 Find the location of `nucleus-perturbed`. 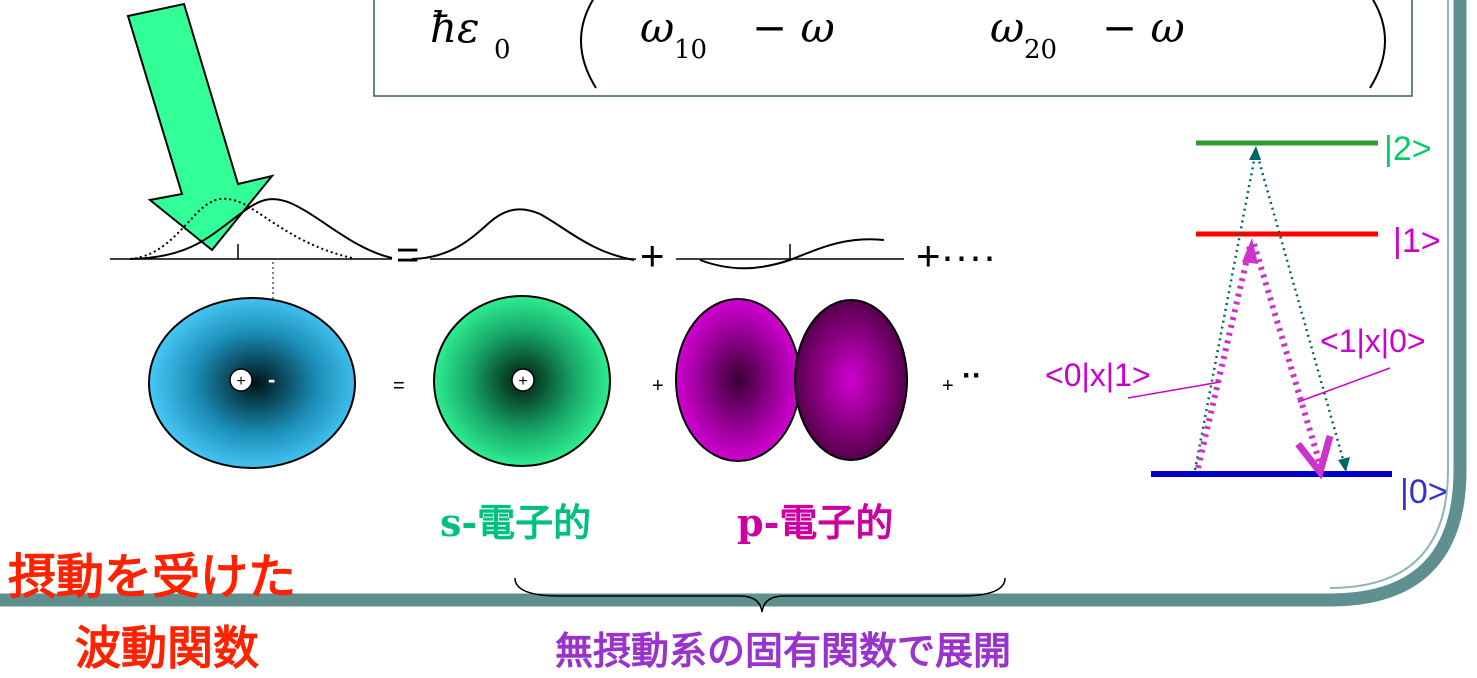

nucleus-perturbed is located at coordinates (241, 380).